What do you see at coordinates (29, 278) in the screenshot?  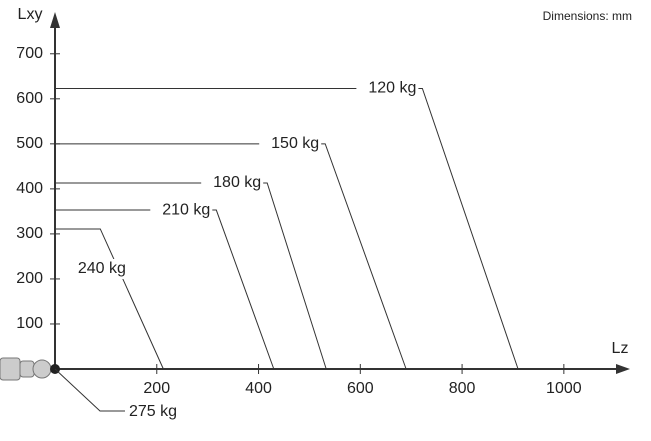 I see `y-tick-label: 200` at bounding box center [29, 278].